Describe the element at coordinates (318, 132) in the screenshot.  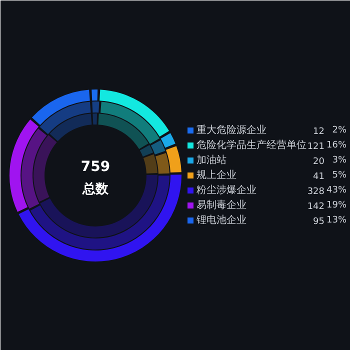
I see `data-label: 12` at that location.